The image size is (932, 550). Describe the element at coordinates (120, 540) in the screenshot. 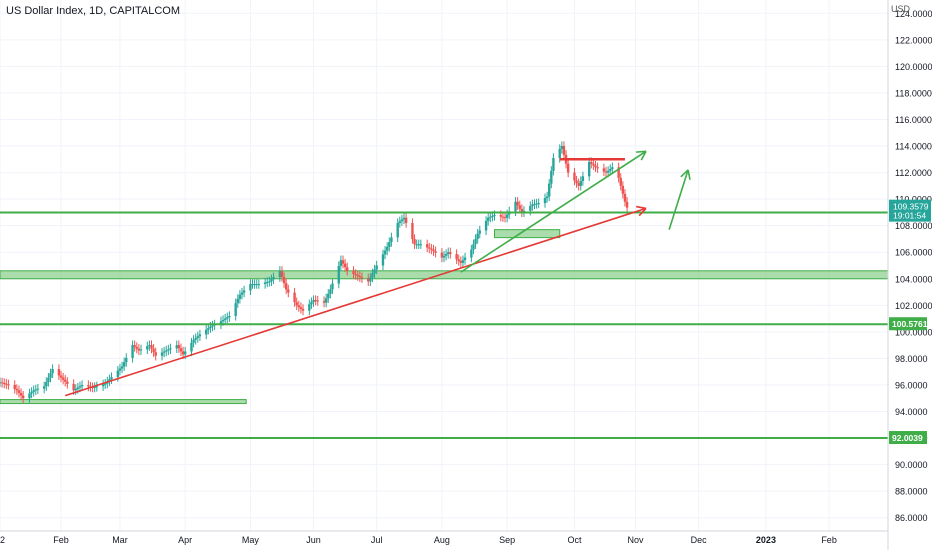

I see `time-tick-label: Mar` at that location.